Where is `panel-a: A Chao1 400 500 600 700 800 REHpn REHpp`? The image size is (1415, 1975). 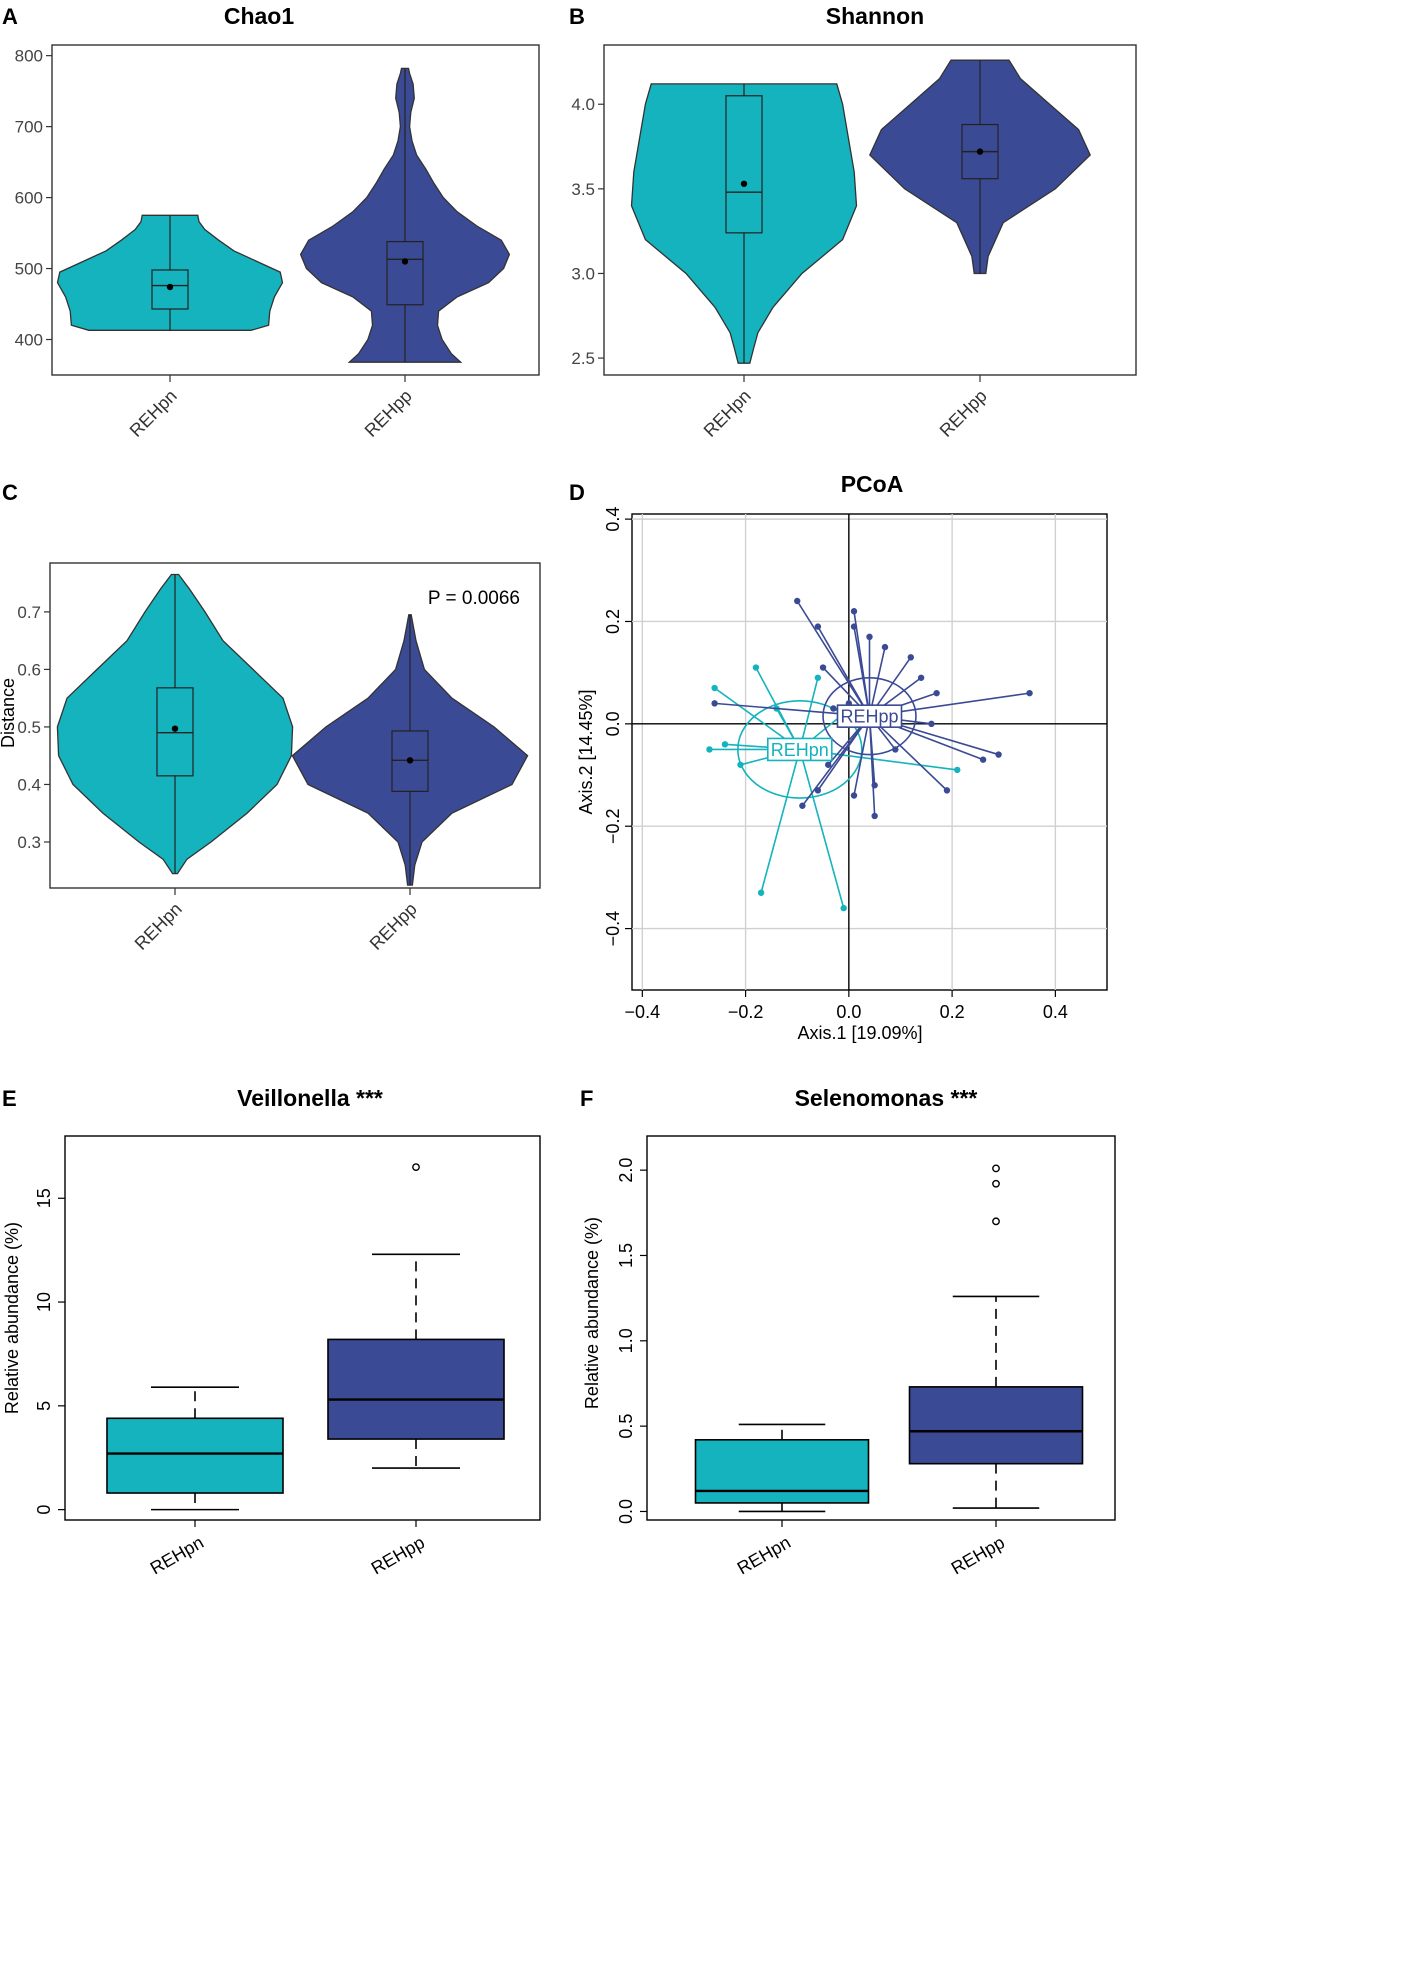 panel-a: A Chao1 400 500 600 700 800 REHpn REHpp is located at coordinates (271, 222).